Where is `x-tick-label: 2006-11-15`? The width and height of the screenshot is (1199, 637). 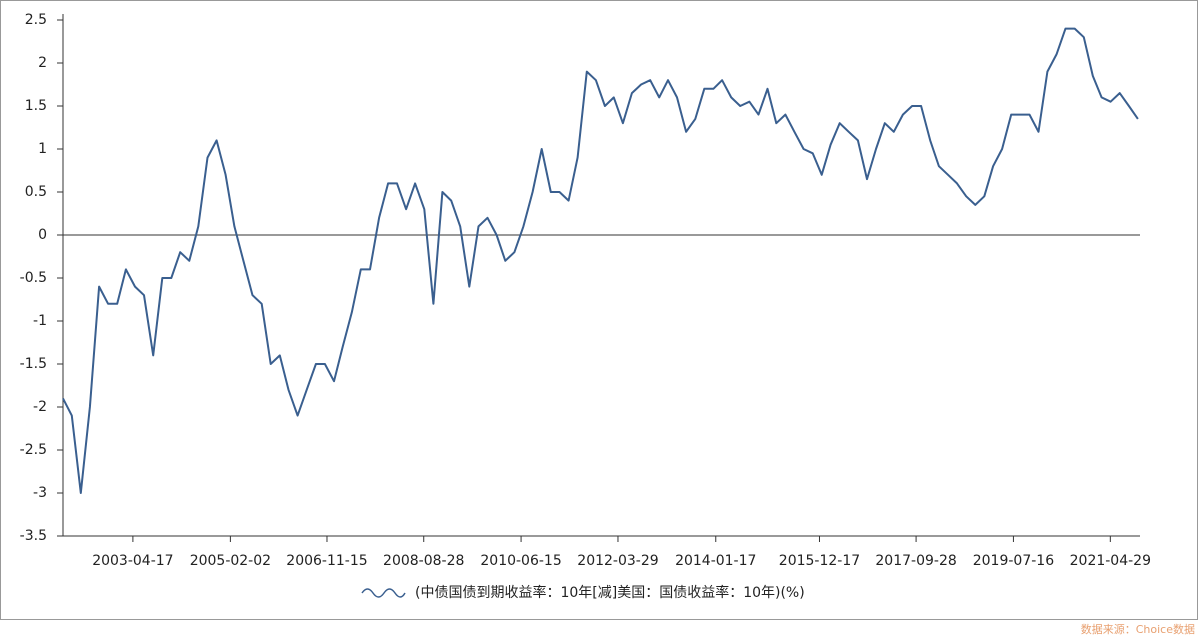 x-tick-label: 2006-11-15 is located at coordinates (326, 561).